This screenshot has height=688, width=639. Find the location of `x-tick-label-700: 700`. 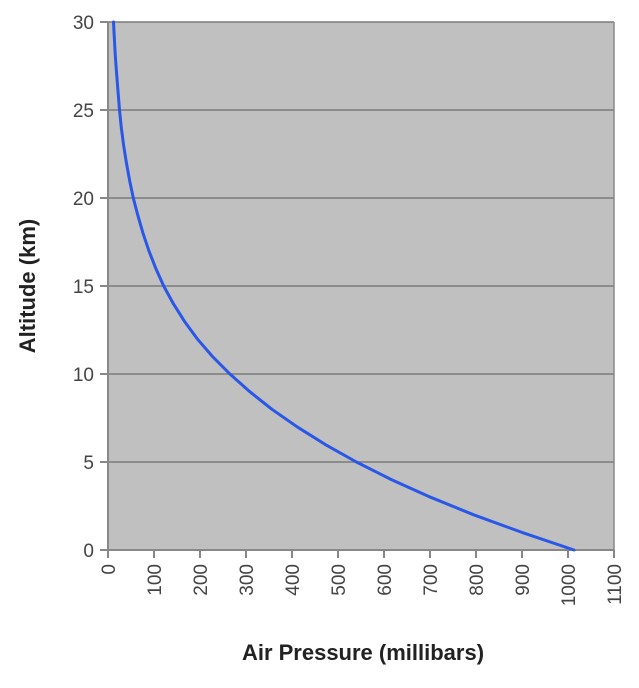

x-tick-label-700: 700 is located at coordinates (431, 580).